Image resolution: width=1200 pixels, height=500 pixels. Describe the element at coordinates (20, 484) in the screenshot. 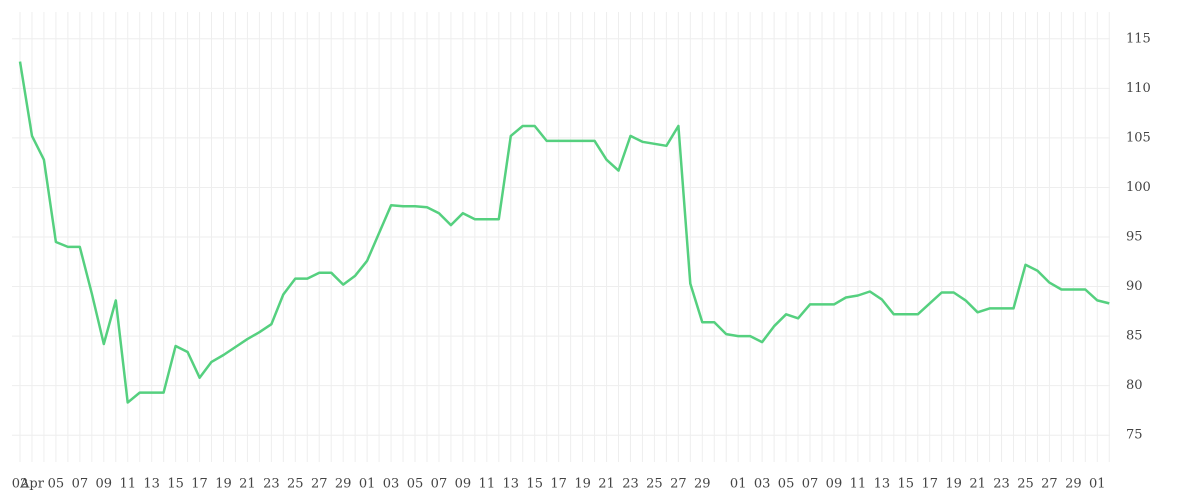

I see `x-tick-label: 02` at that location.